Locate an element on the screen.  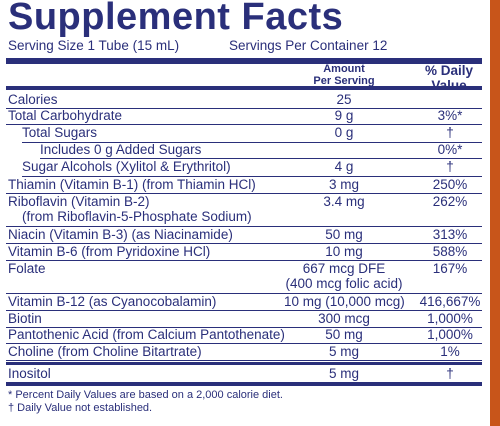
nutrient-name: Riboflavin (Vitamin B-2) is located at coordinates (79, 201).